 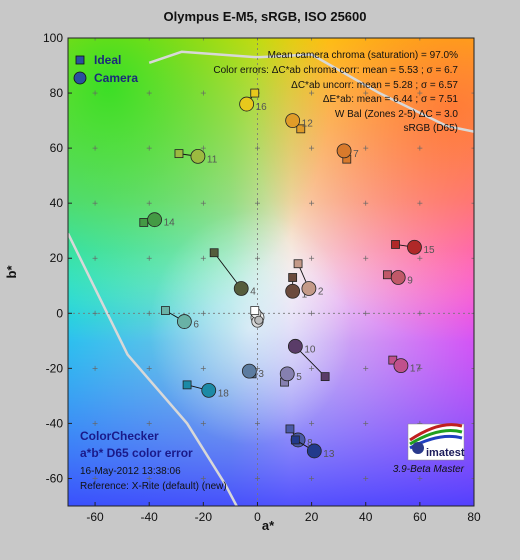 What do you see at coordinates (80, 60) in the screenshot?
I see `legend-square-marker` at bounding box center [80, 60].